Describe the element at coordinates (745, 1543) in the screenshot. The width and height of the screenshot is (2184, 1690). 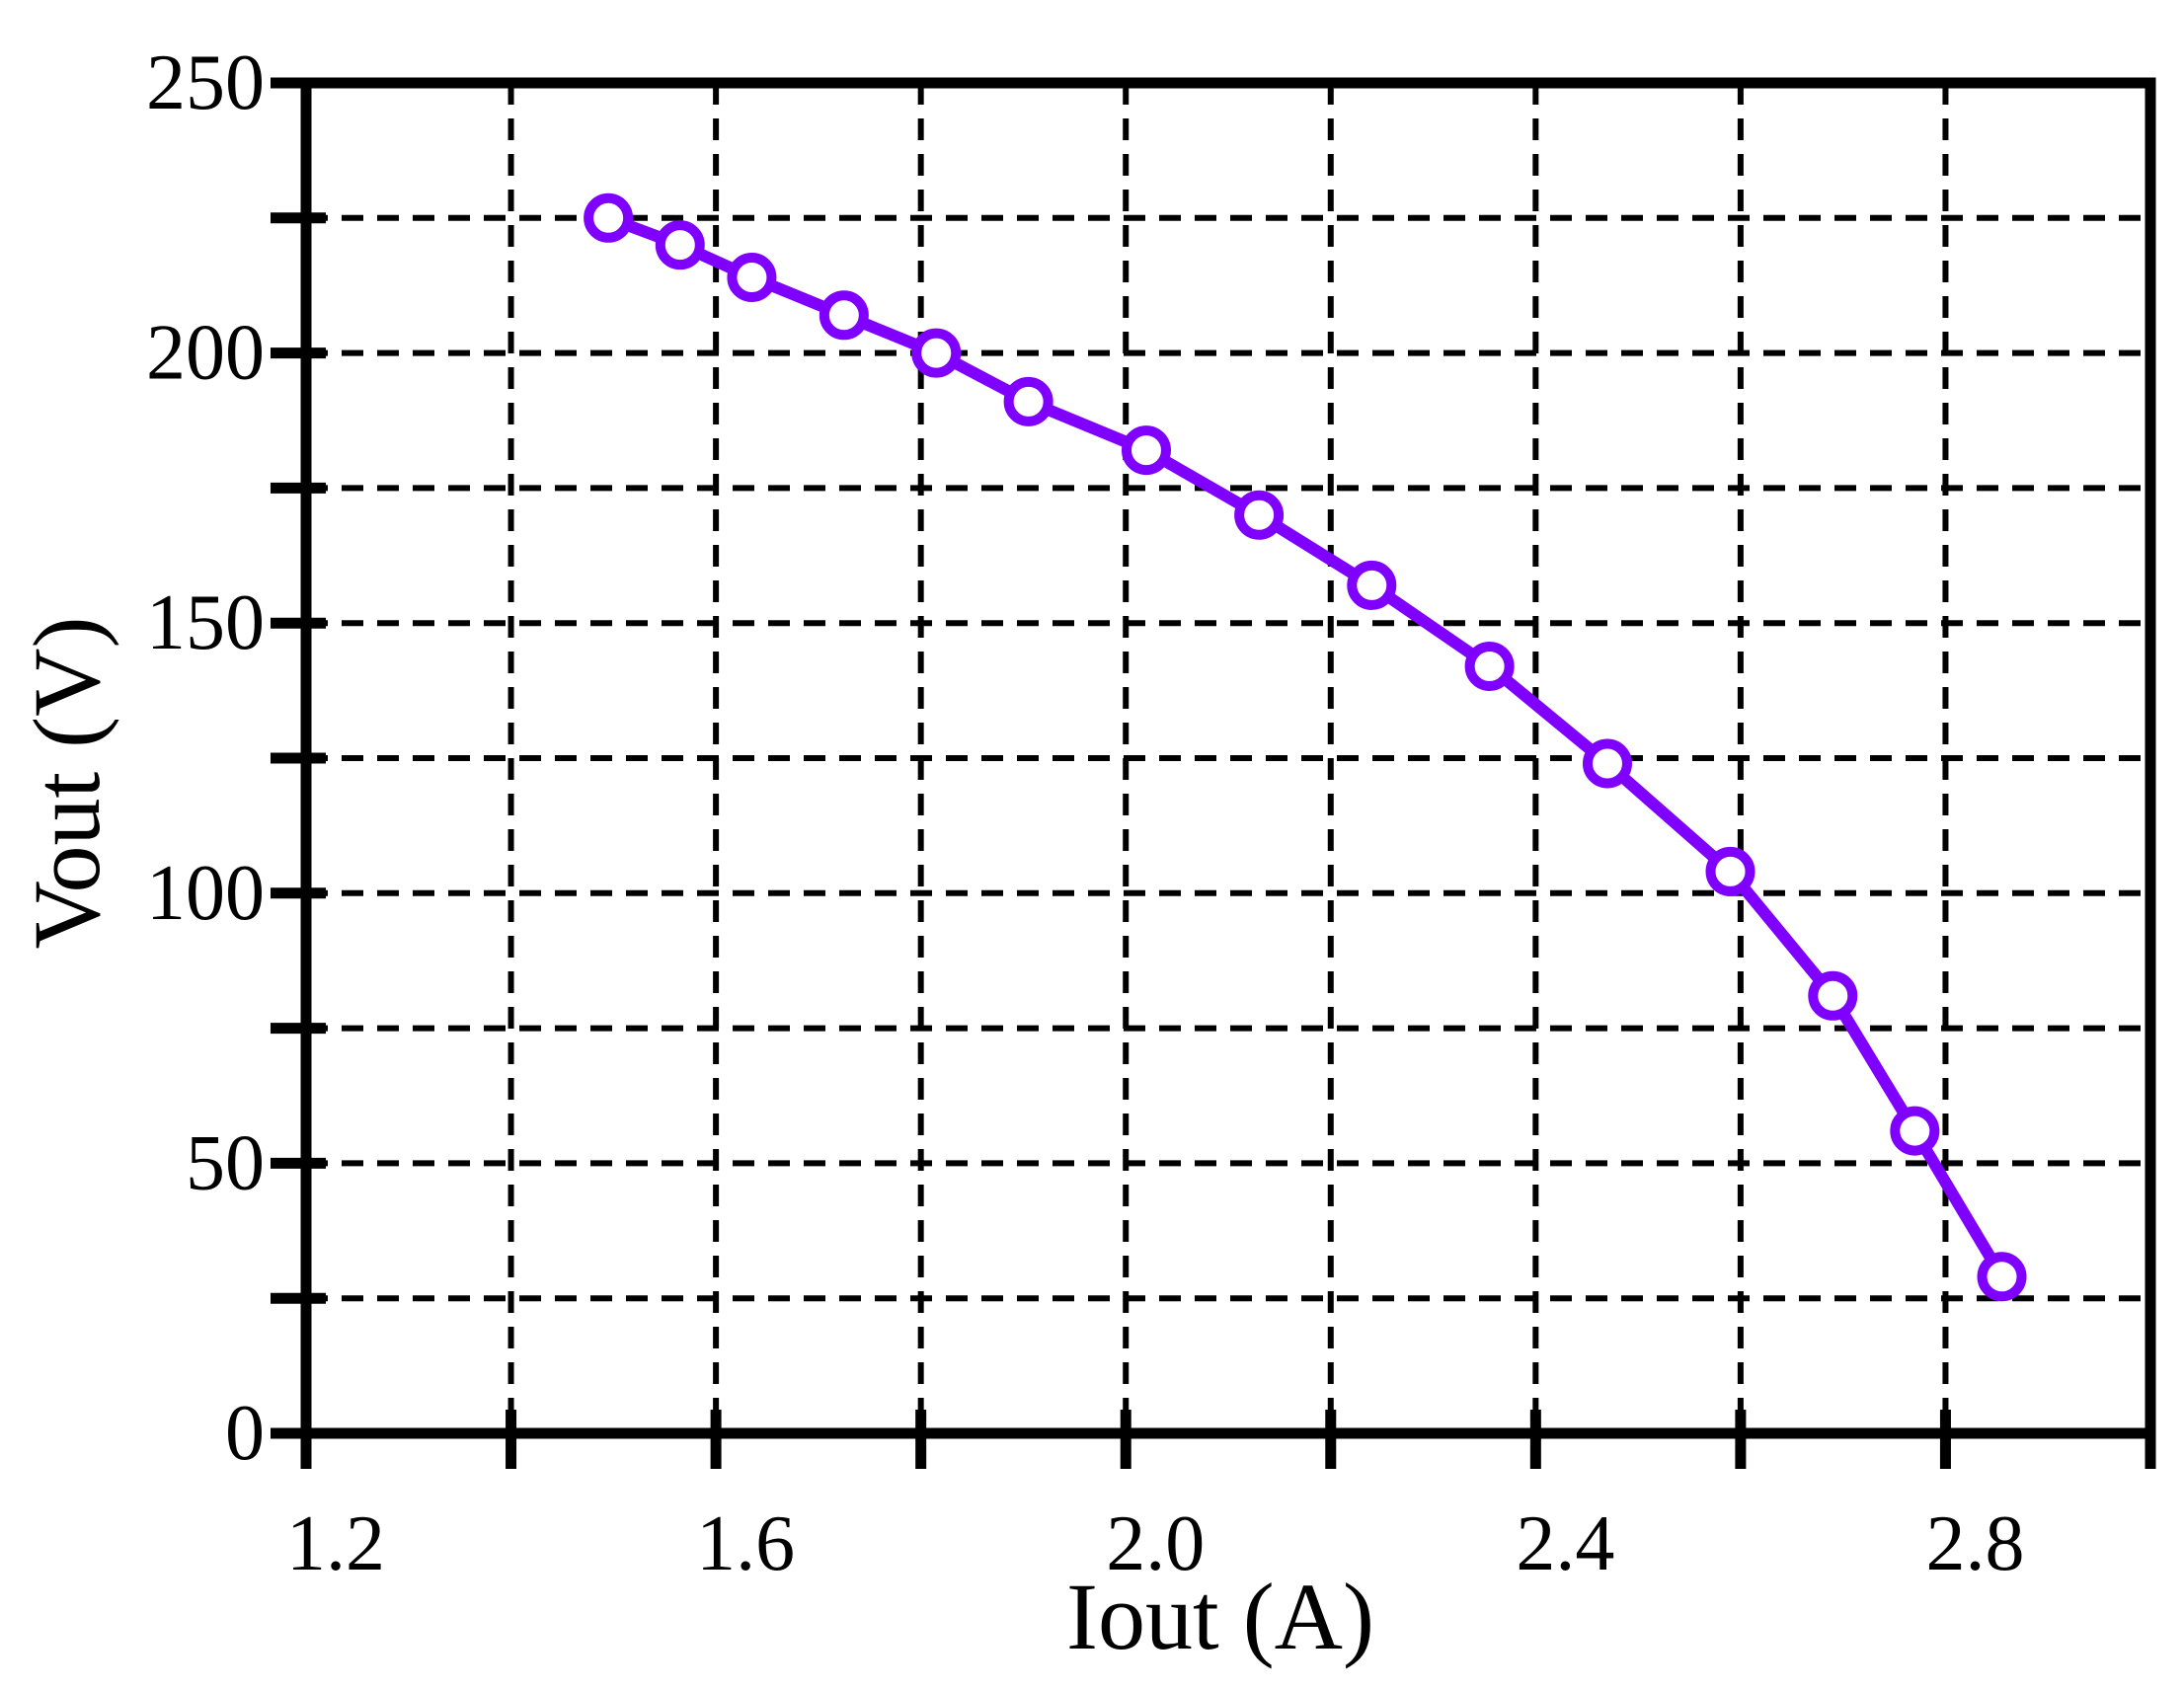
I see `x-tick-label: 1.6` at that location.